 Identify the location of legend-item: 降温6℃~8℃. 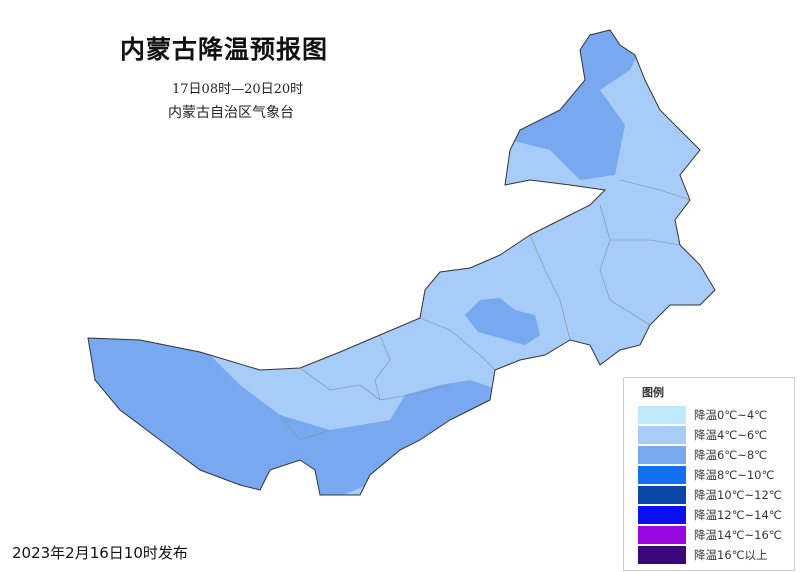
(702, 455).